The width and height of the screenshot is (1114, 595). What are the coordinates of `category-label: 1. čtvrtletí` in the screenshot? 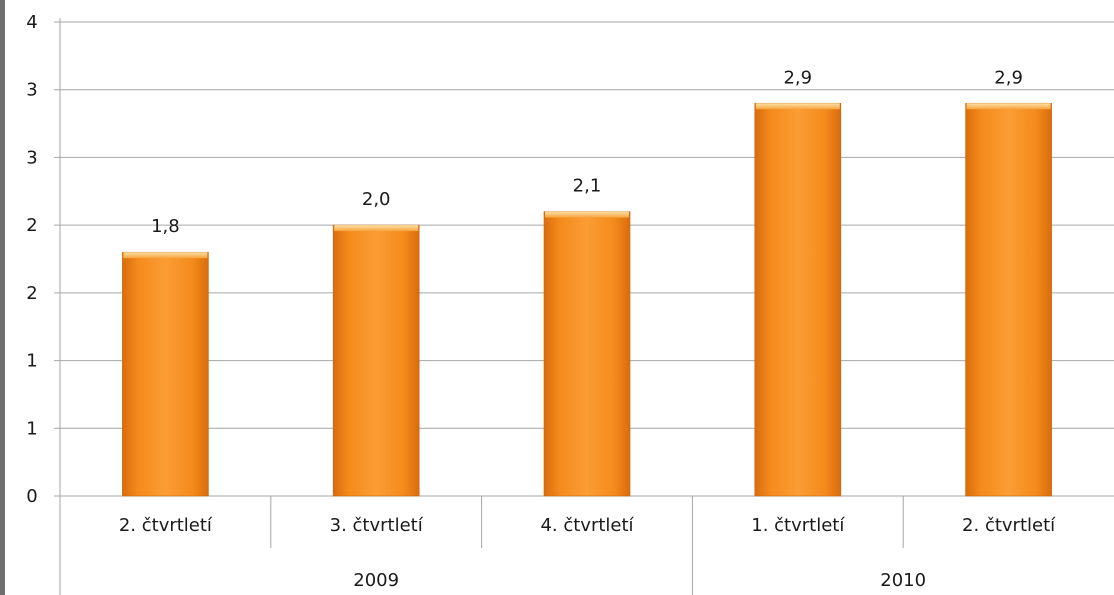 It's located at (798, 525).